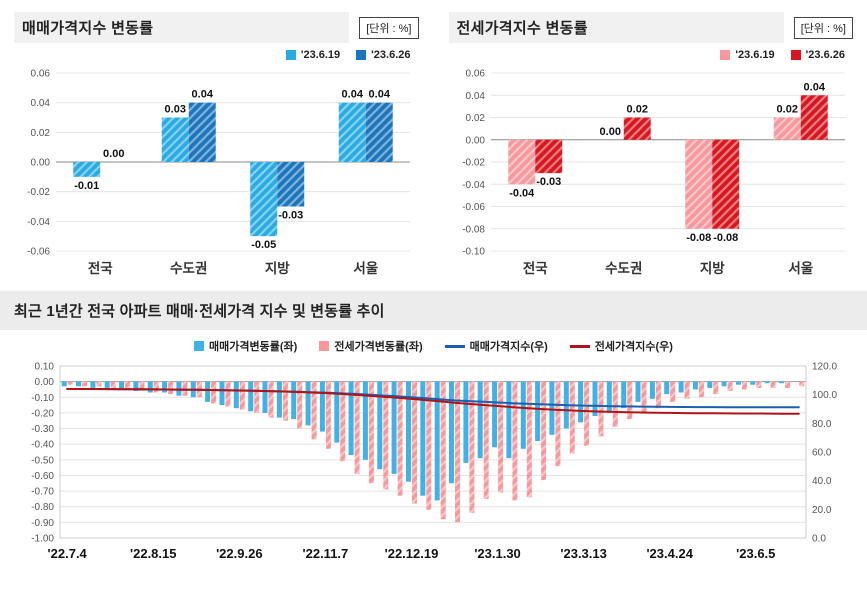 This screenshot has height=597, width=867. What do you see at coordinates (822, 481) in the screenshot?
I see `svg-text: 40.0` at bounding box center [822, 481].